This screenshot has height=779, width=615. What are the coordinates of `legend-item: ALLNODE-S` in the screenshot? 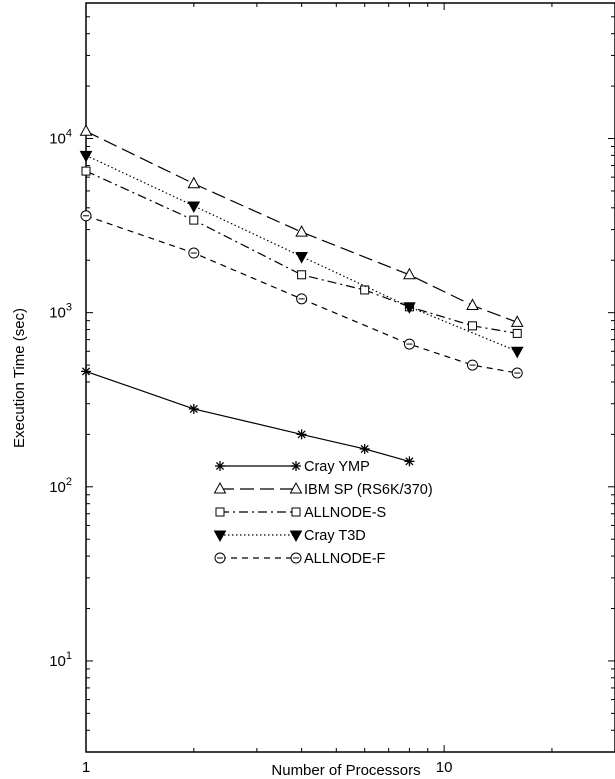 It's located at (300, 513).